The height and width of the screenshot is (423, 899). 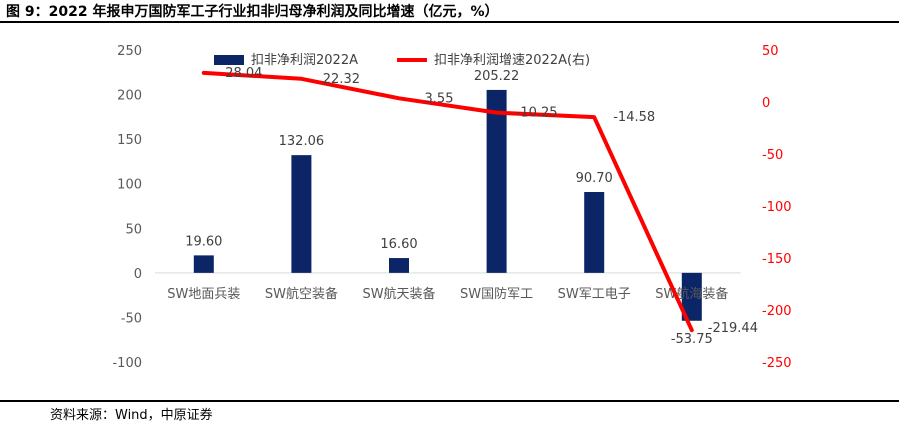 What do you see at coordinates (301, 294) in the screenshot?
I see `category-label: SW航空装备` at bounding box center [301, 294].